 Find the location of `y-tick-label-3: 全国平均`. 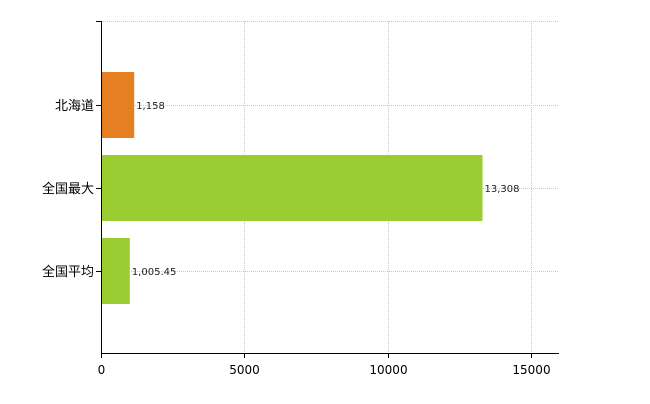

y-tick-label-3: 全国平均 is located at coordinates (68, 272).